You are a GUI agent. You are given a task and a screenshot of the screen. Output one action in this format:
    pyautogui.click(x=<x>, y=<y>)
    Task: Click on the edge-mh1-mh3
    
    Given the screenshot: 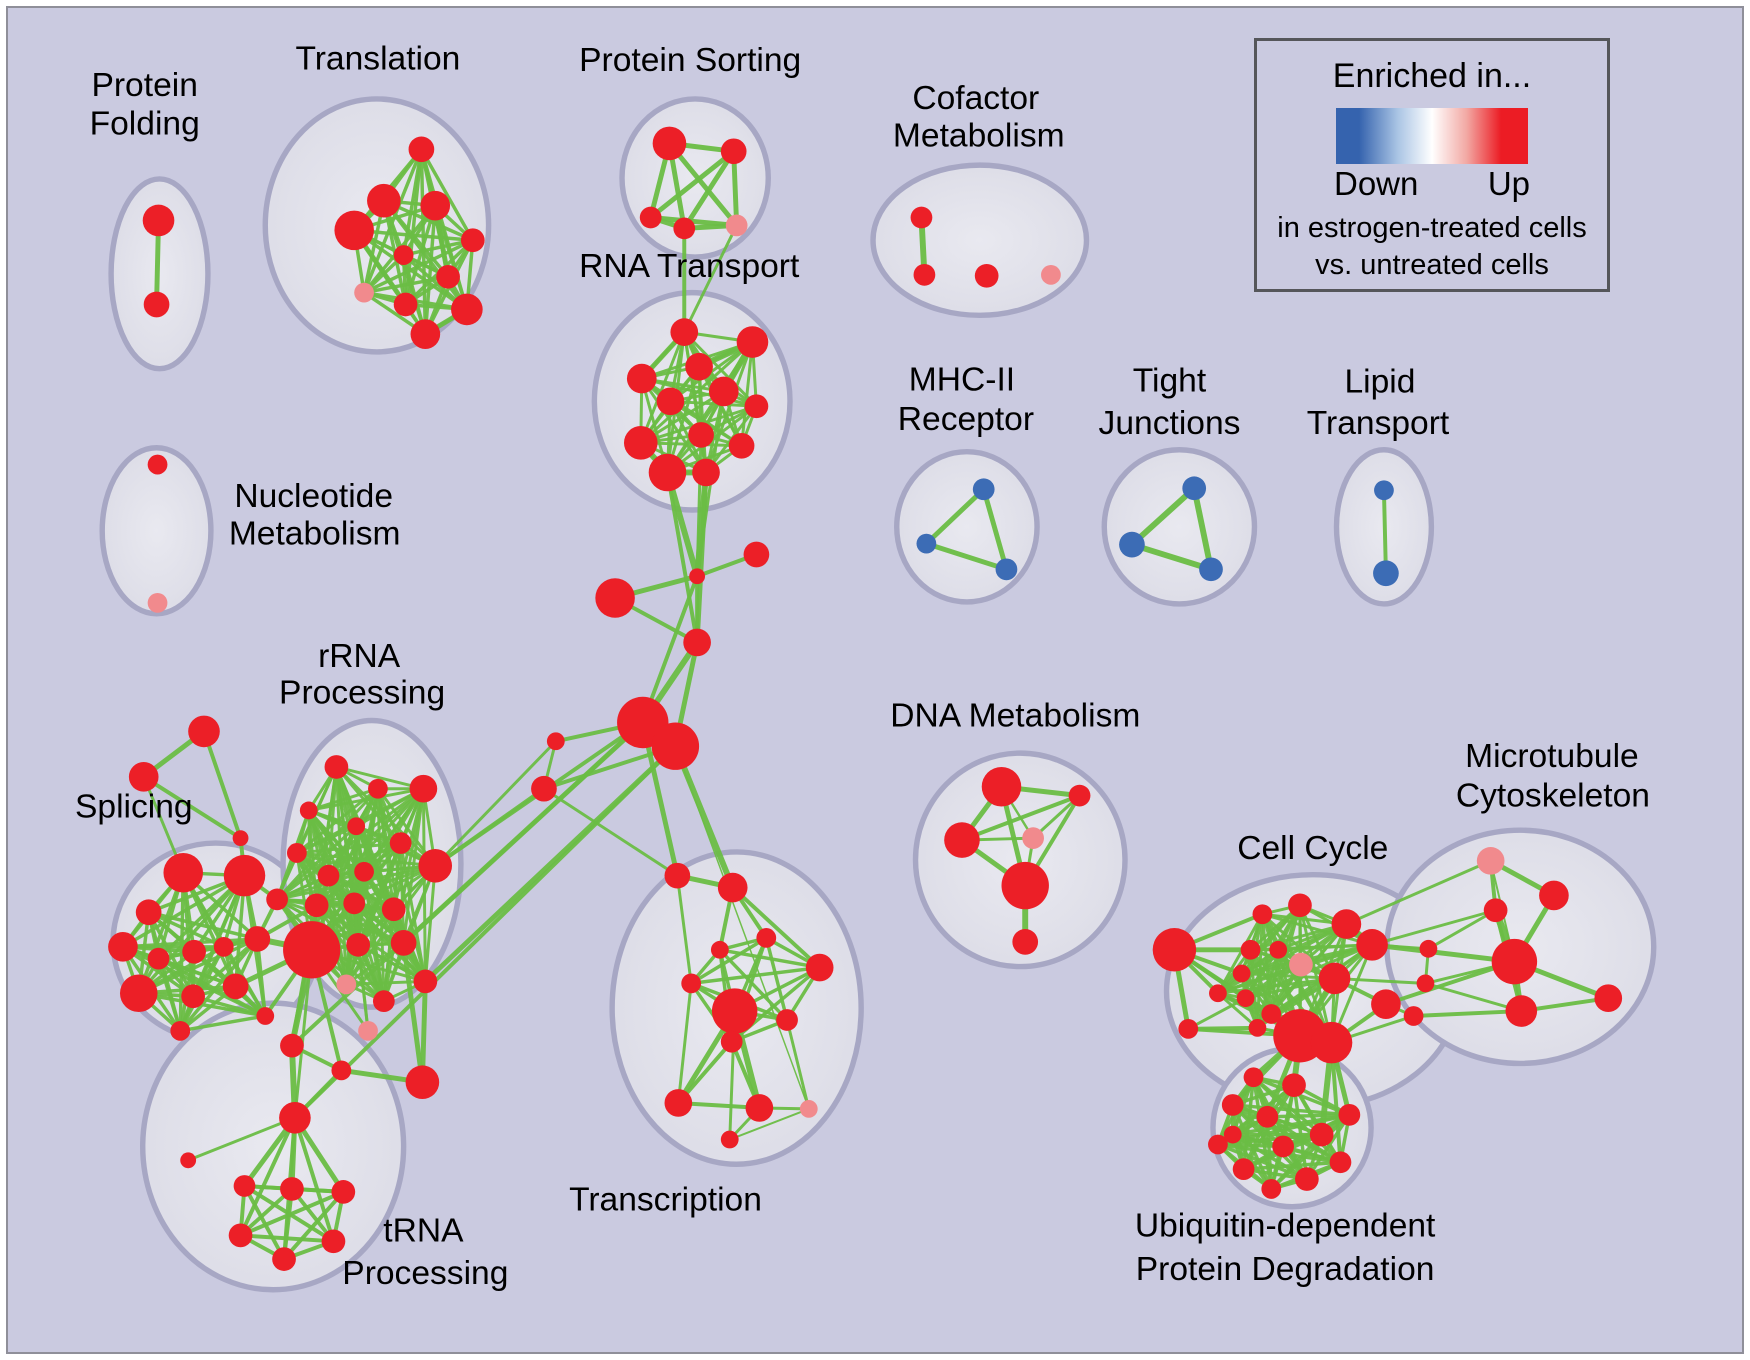 What is the action you would take?
    pyautogui.click(x=995, y=529)
    